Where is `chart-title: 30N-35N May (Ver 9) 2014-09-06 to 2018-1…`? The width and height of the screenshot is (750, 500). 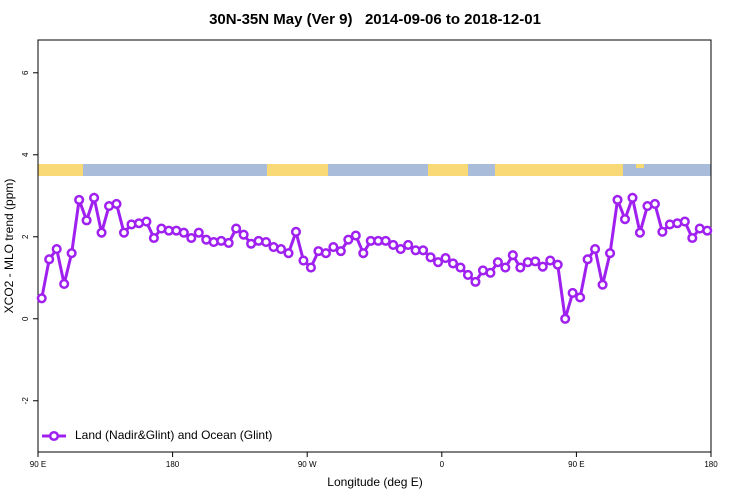 chart-title: 30N-35N May (Ver 9) 2014-09-06 to 2018-1… is located at coordinates (375, 19).